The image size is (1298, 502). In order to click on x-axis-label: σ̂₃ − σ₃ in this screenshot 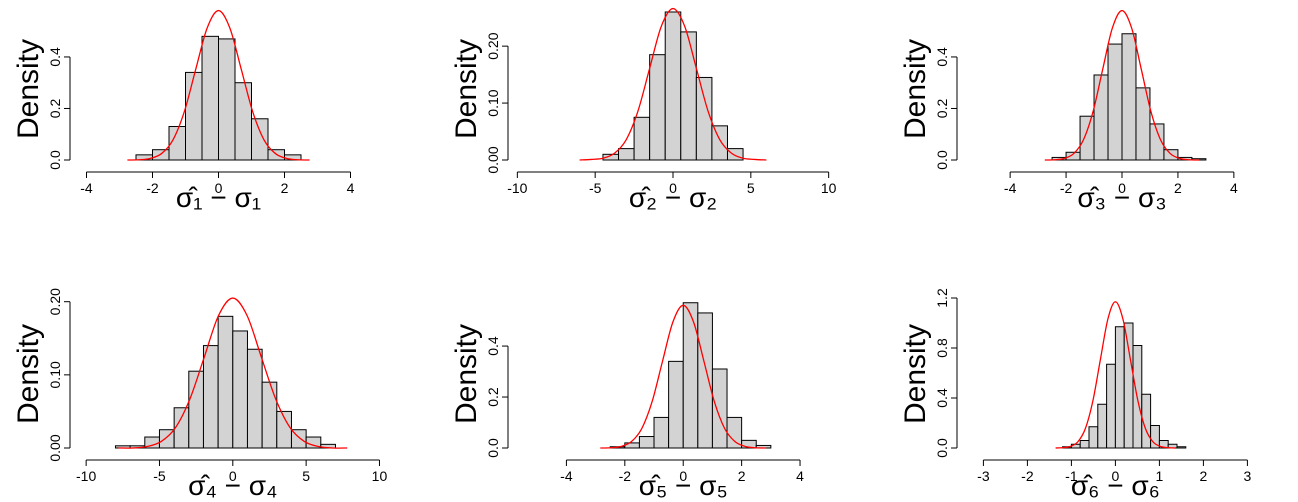, I will do `click(1121, 197)`.